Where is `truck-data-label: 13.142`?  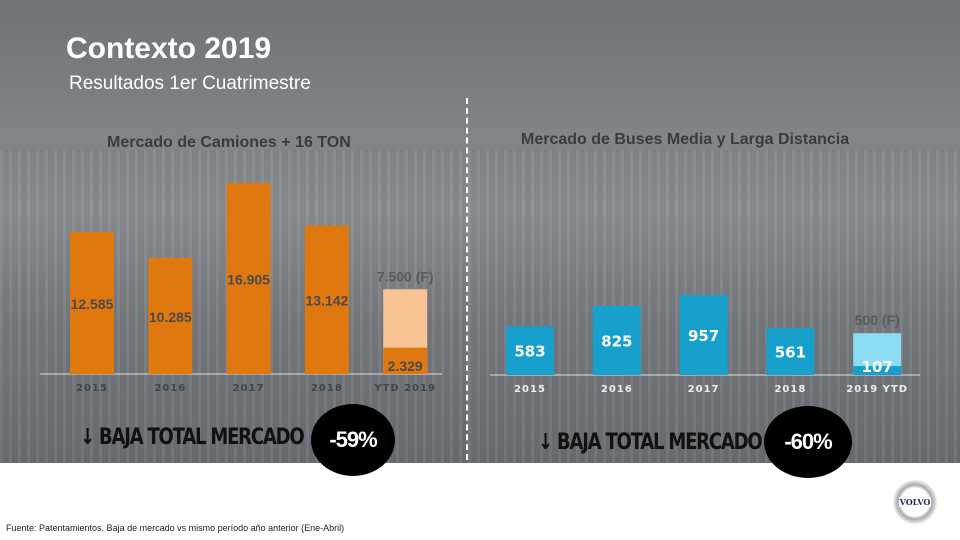
truck-data-label: 13.142 is located at coordinates (326, 301).